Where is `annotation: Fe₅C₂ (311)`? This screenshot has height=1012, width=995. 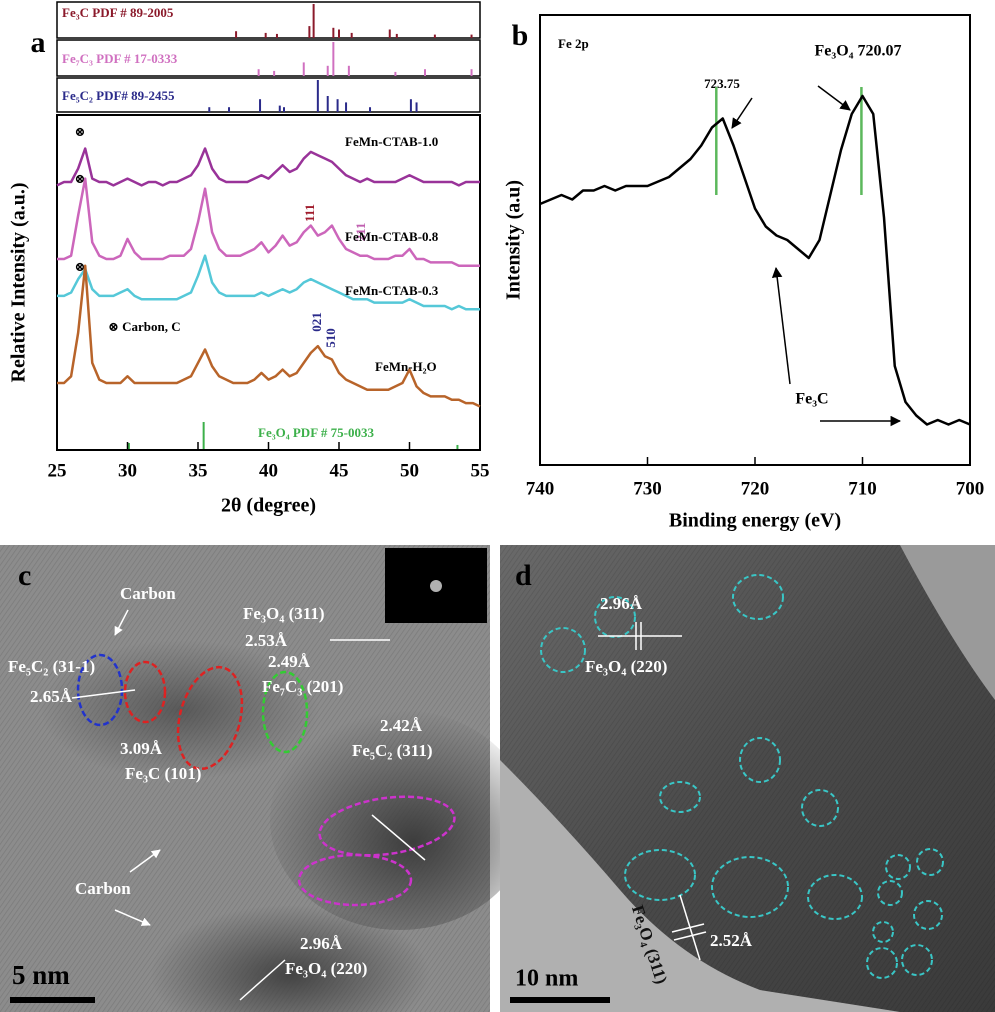
annotation: Fe₅C₂ (311) is located at coordinates (392, 750).